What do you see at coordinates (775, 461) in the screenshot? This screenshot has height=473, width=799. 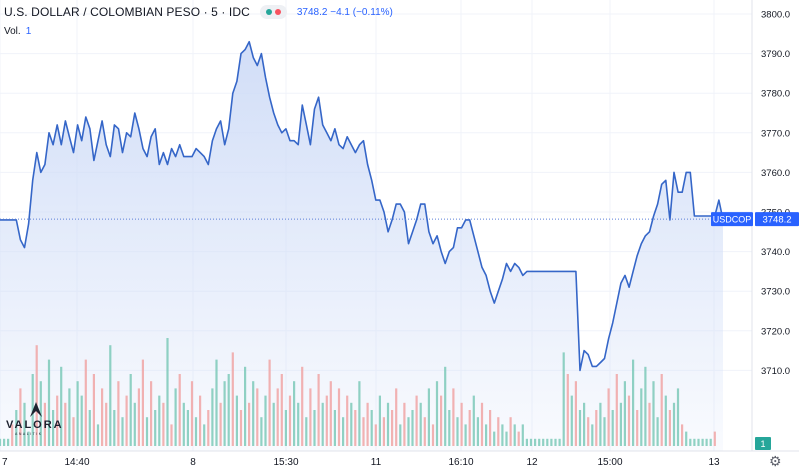 I see `settings-gear-icon: ⚙` at bounding box center [775, 461].